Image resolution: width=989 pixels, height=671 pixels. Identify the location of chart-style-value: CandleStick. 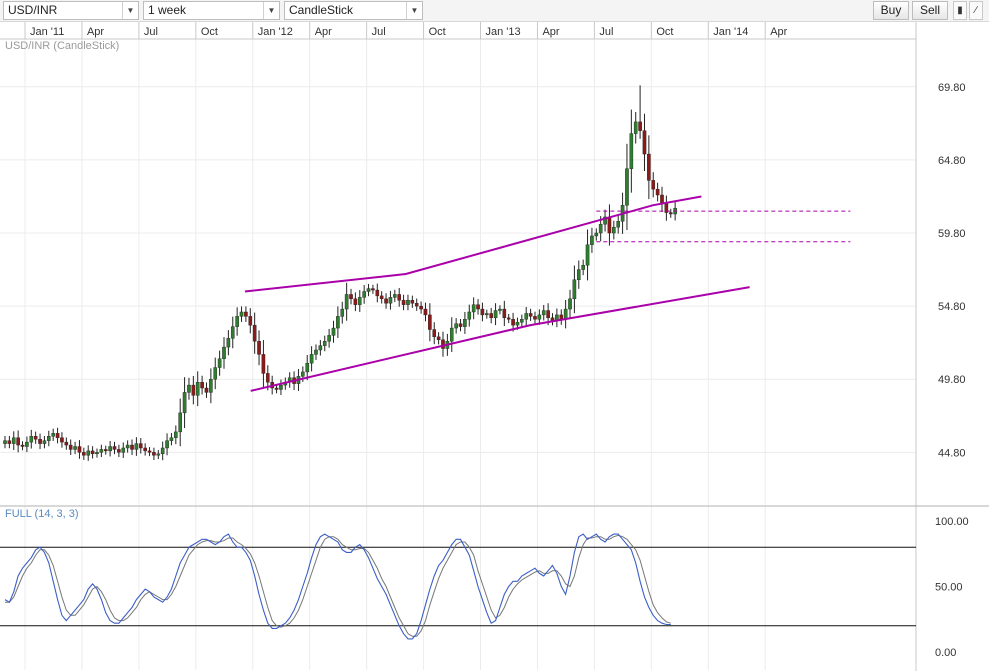
(321, 10).